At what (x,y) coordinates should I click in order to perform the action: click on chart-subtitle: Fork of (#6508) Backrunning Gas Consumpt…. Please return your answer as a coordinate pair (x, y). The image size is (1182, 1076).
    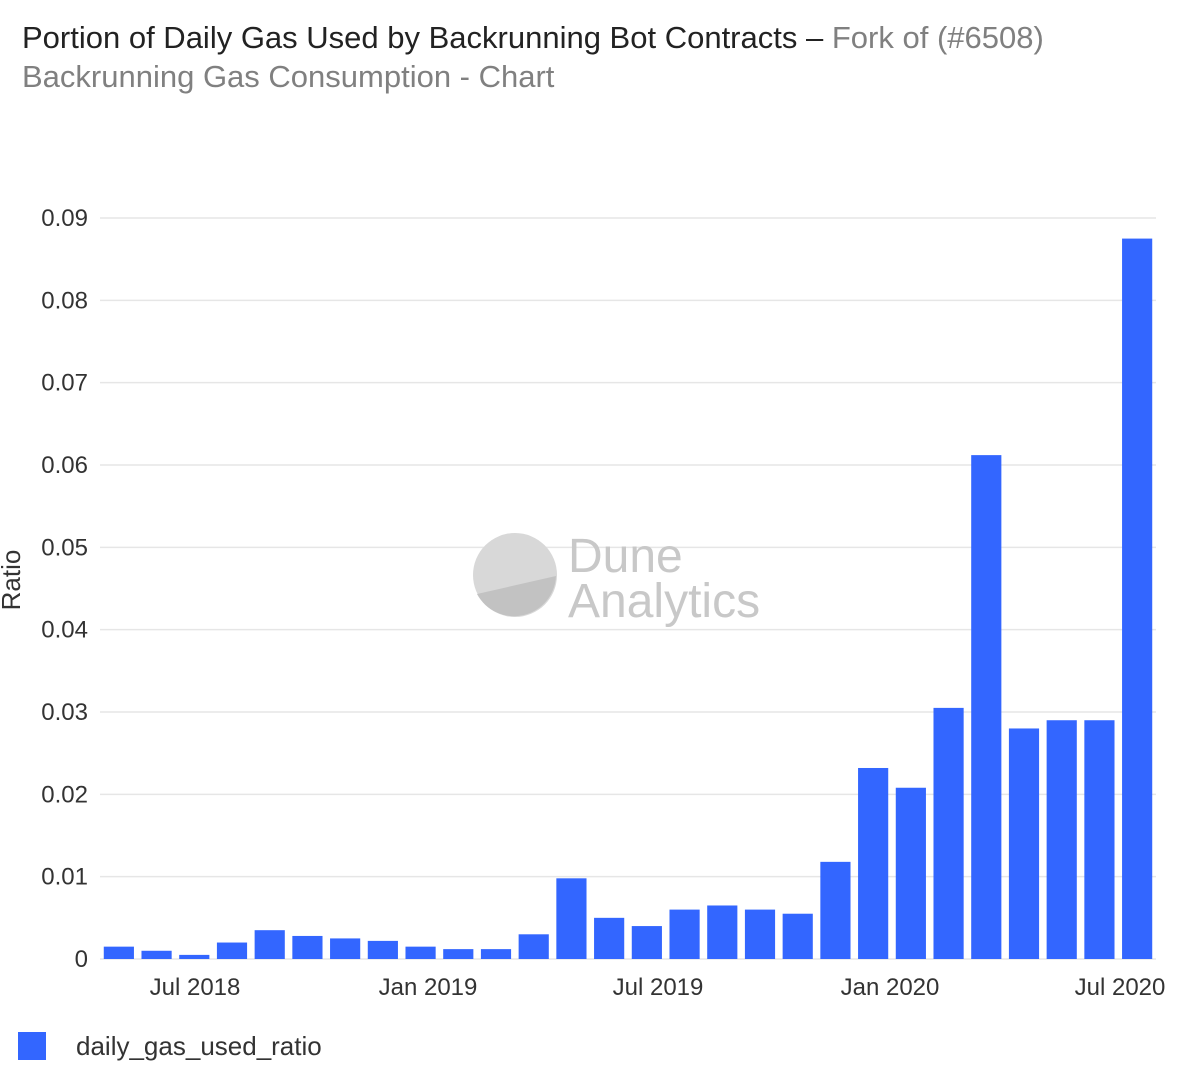
    Looking at the image, I should click on (533, 57).